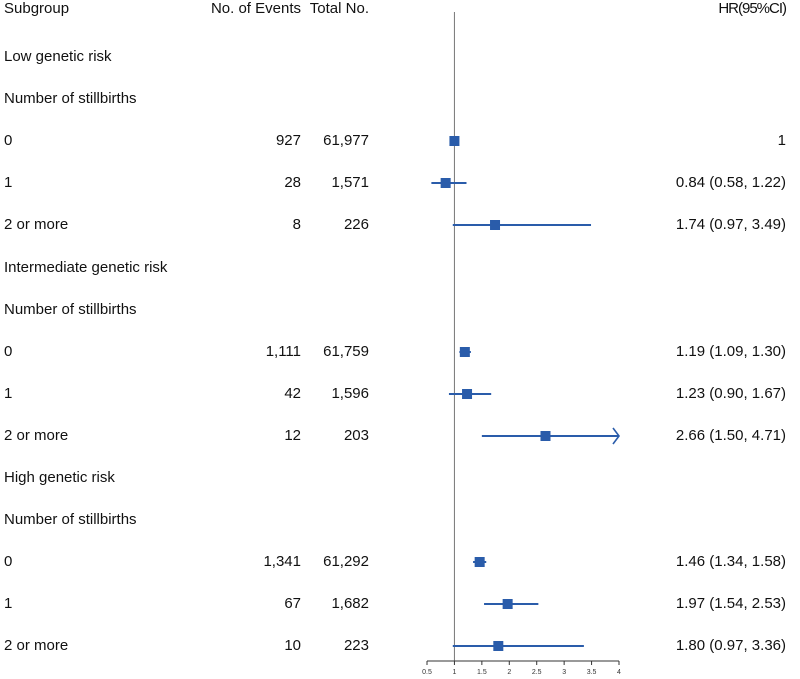 This screenshot has width=800, height=679. What do you see at coordinates (292, 645) in the screenshot?
I see `events-value: 10` at bounding box center [292, 645].